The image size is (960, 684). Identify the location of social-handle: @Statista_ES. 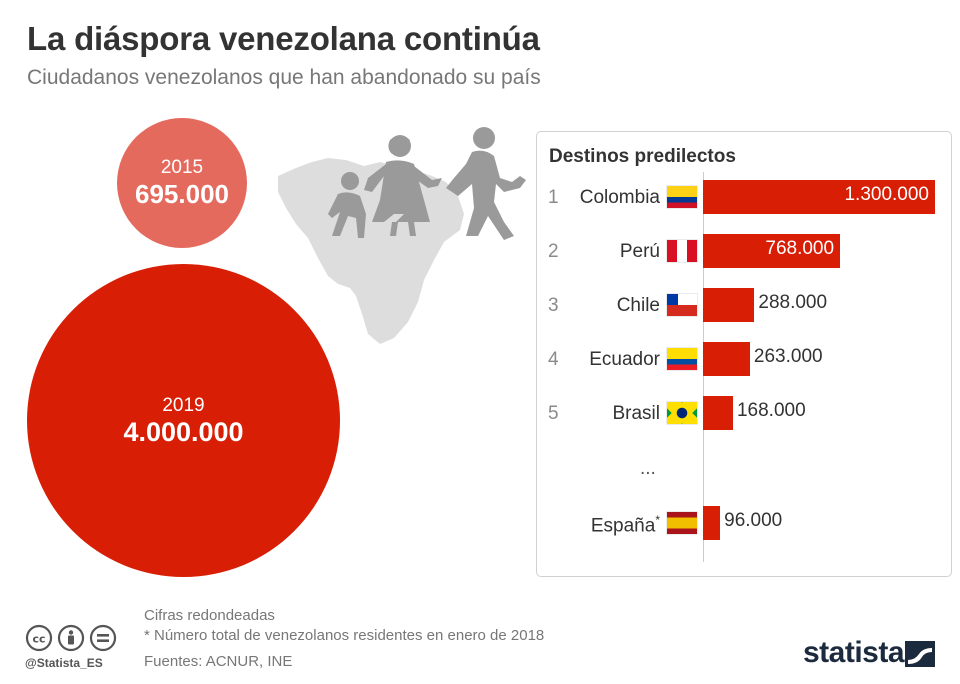
(64, 663).